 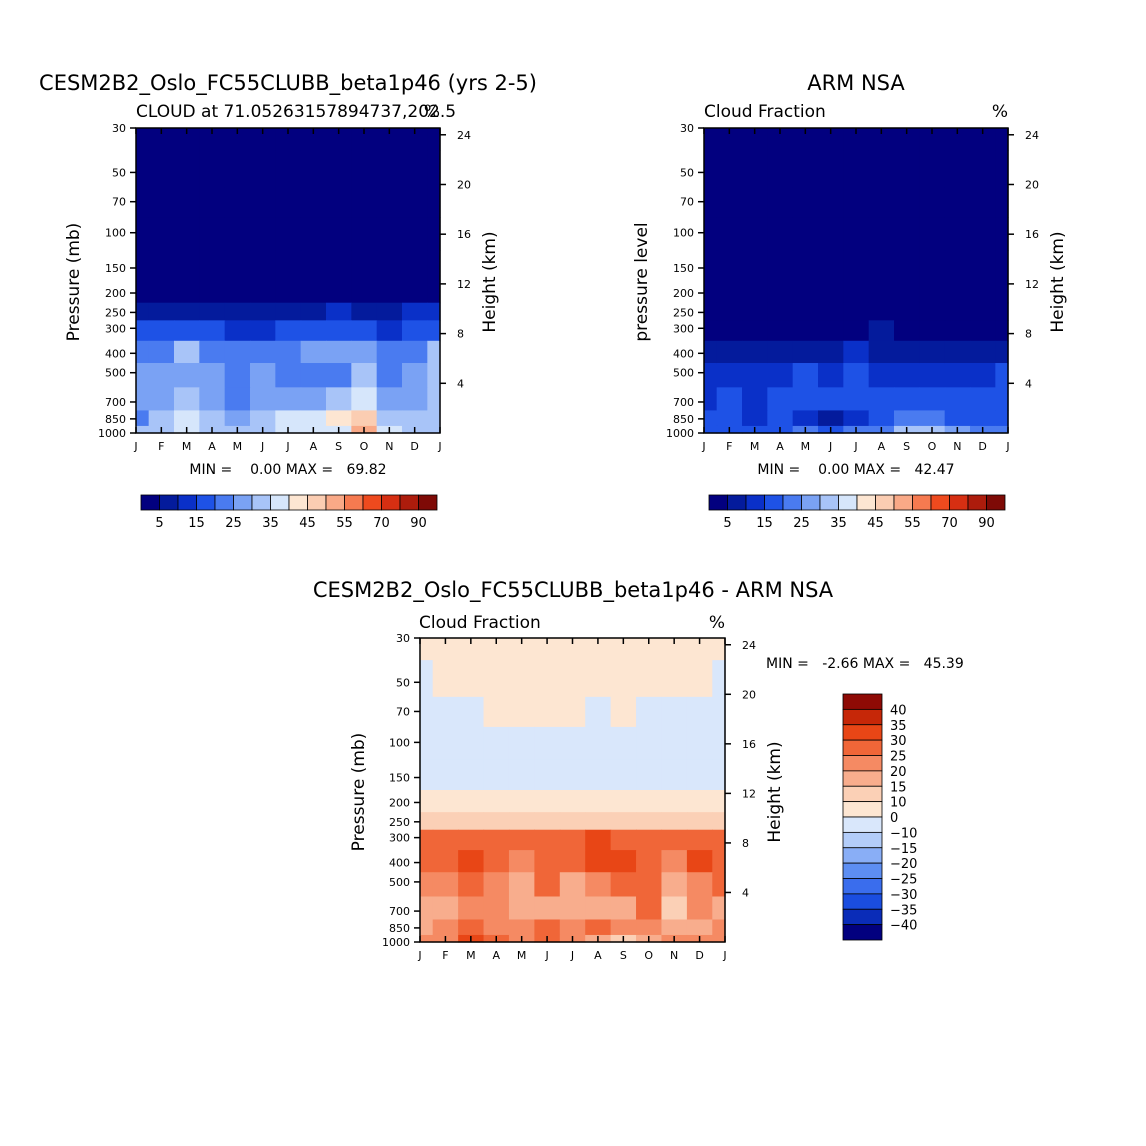 What do you see at coordinates (414, 446) in the screenshot?
I see `x-tick-label: D` at bounding box center [414, 446].